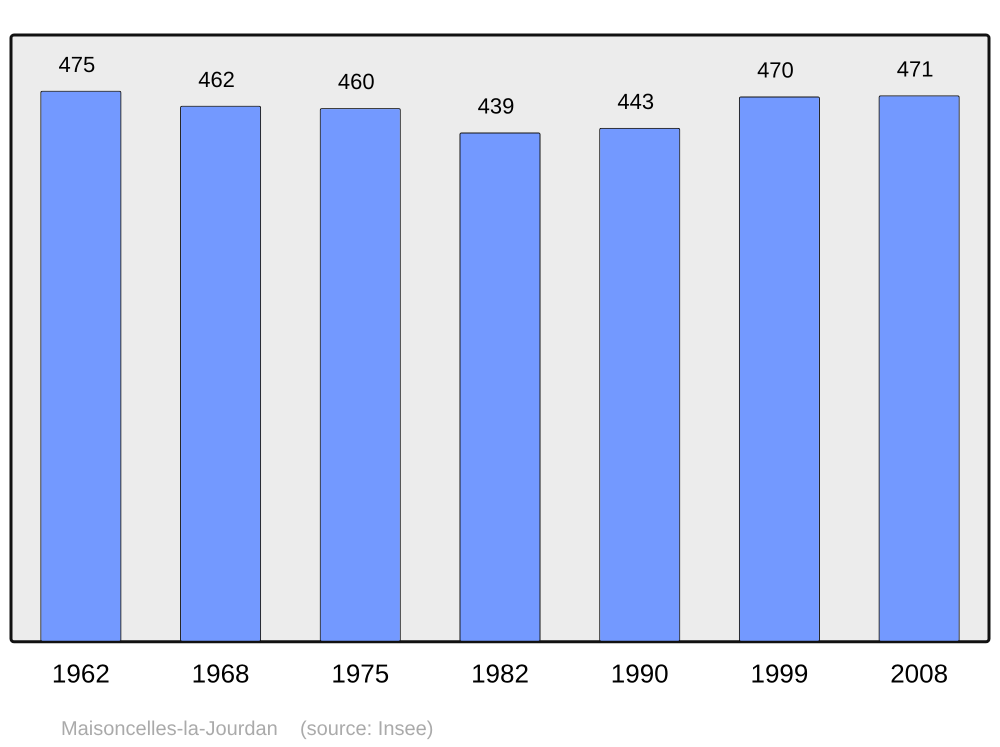 The width and height of the screenshot is (1000, 747). Describe the element at coordinates (915, 69) in the screenshot. I see `data-label: 471` at that location.